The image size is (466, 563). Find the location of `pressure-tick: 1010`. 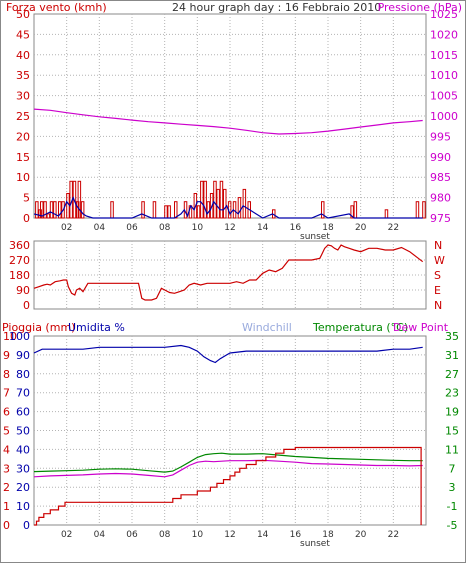

pressure-tick: 1010 is located at coordinates (444, 75).